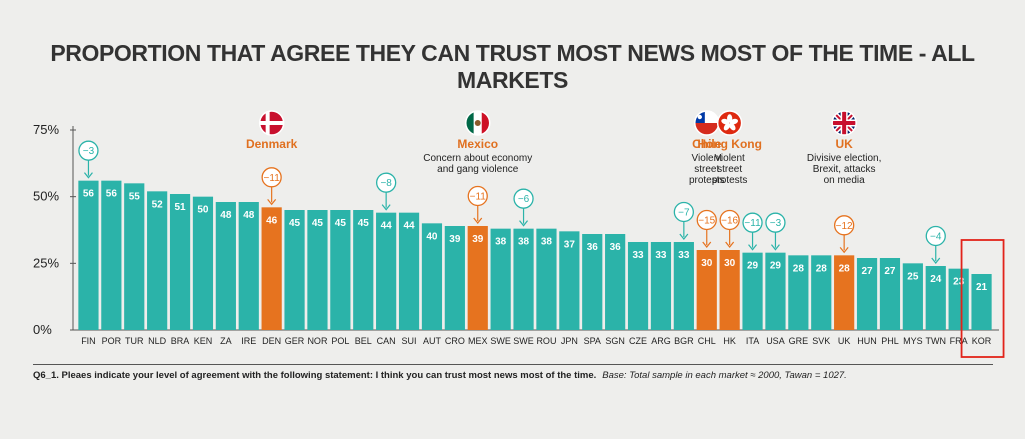 The height and width of the screenshot is (439, 1025). I want to click on kor-highlight-box, so click(982, 298).